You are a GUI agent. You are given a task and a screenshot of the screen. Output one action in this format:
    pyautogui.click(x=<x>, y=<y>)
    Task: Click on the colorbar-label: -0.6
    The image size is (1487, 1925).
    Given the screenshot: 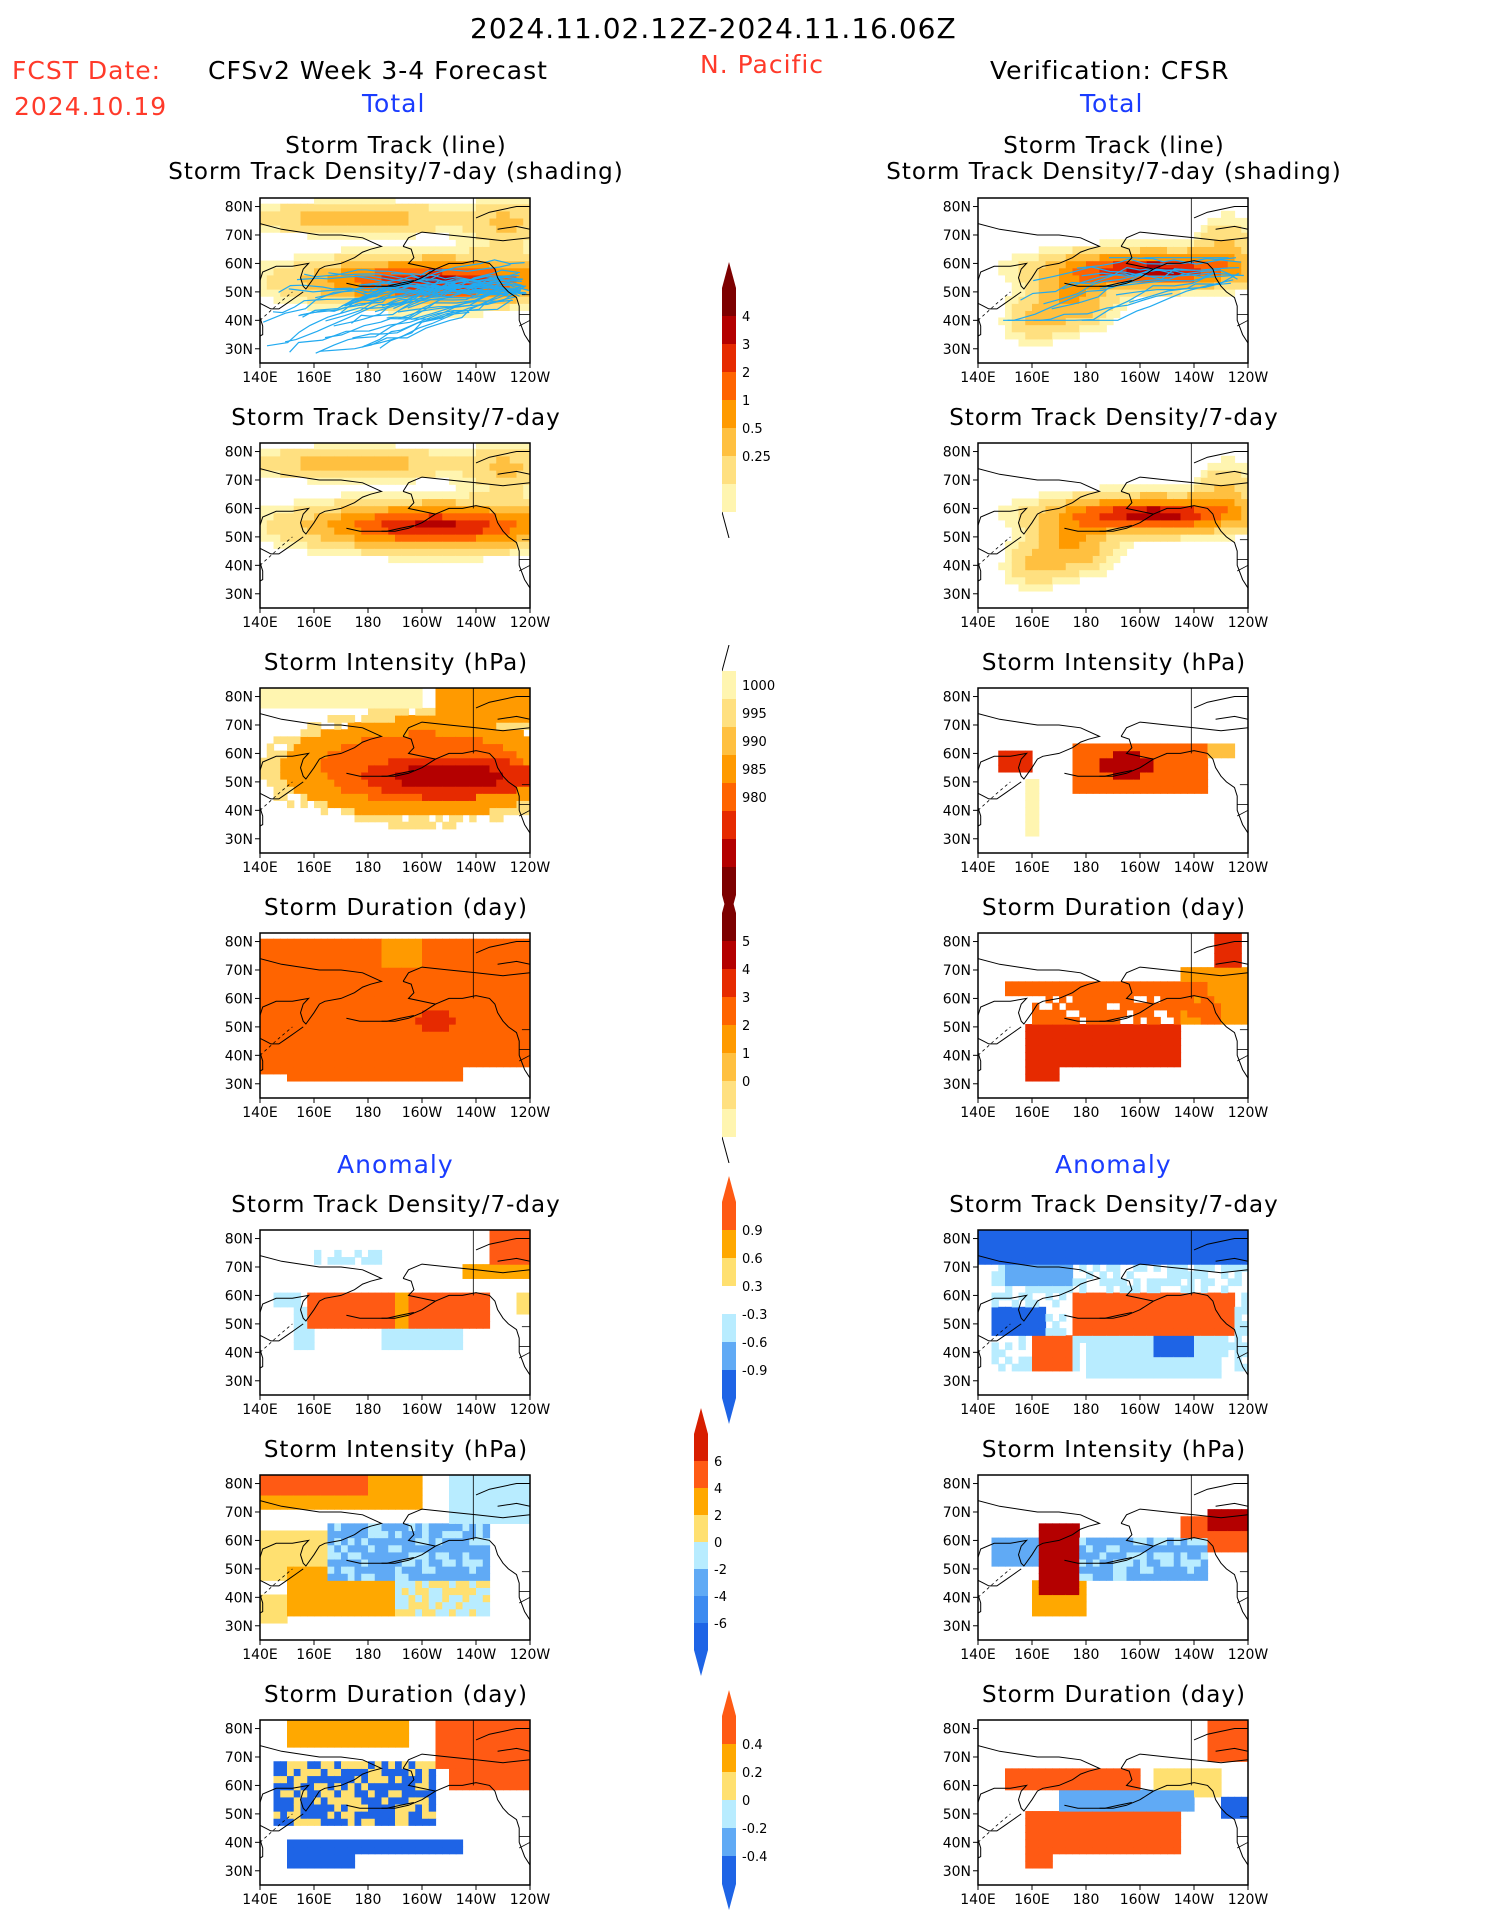 What is the action you would take?
    pyautogui.click(x=754, y=1343)
    